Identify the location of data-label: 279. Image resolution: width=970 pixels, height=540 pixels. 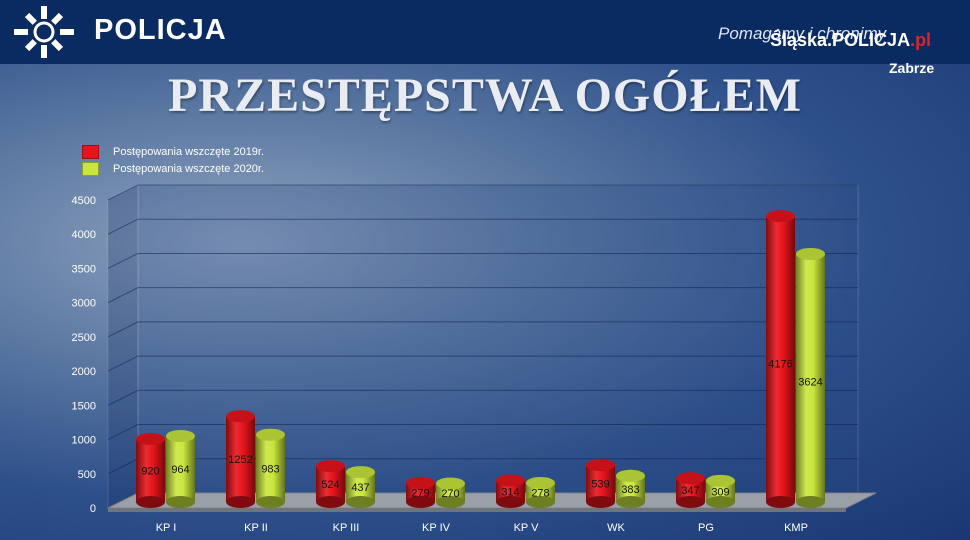
(420, 493).